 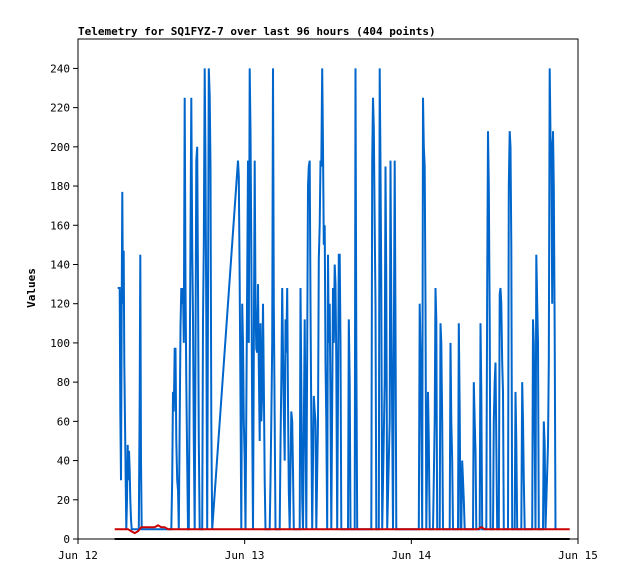 I want to click on y-tick-label: 20, so click(x=63, y=500).